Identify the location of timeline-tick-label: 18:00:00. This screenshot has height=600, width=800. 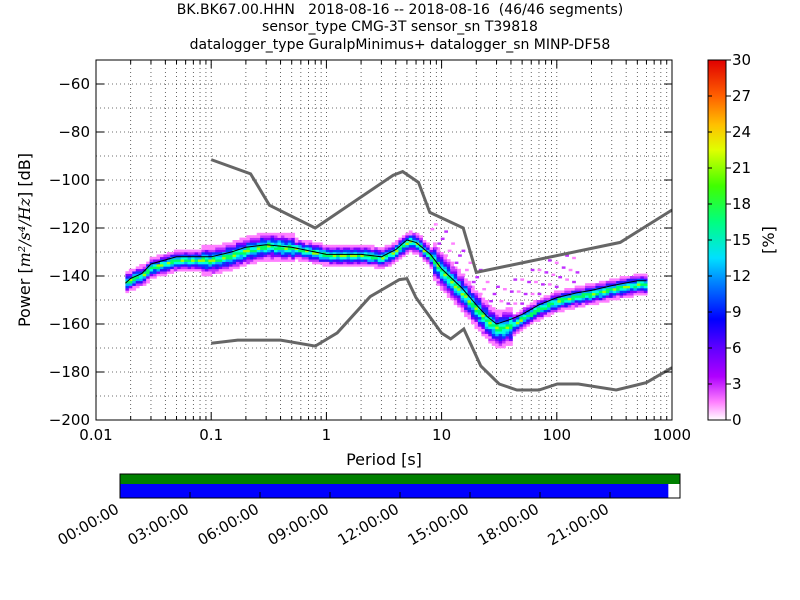
(508, 524).